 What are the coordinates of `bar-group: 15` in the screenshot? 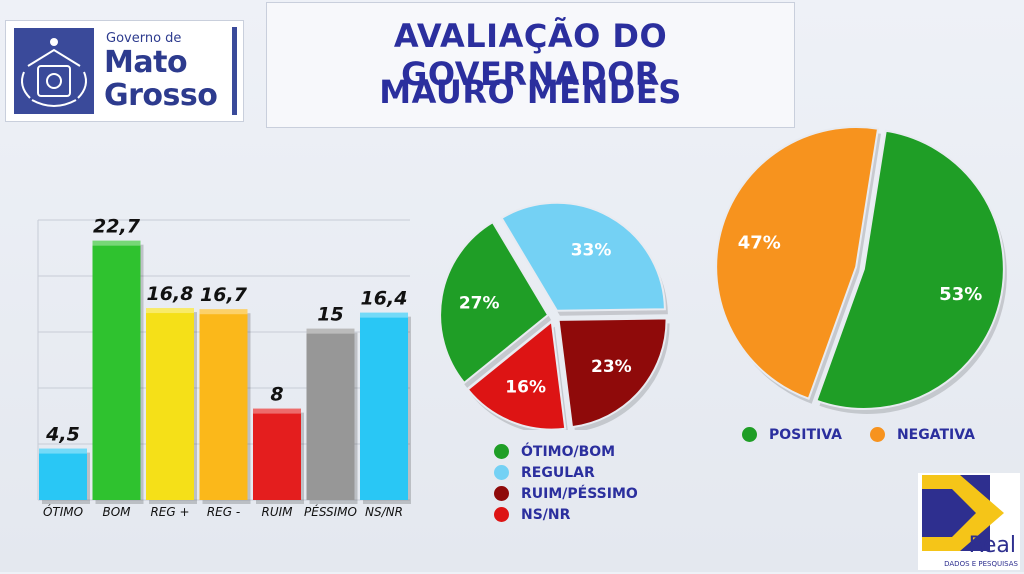 It's located at (332, 404).